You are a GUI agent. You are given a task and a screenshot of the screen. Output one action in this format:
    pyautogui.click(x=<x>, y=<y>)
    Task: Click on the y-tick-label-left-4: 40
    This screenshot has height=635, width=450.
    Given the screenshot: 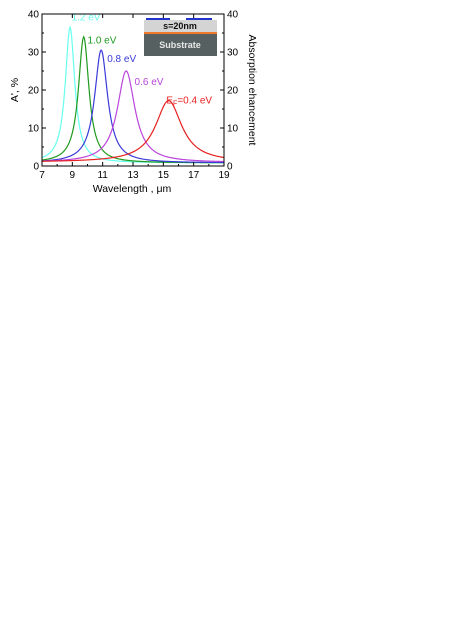 What is the action you would take?
    pyautogui.click(x=34, y=15)
    